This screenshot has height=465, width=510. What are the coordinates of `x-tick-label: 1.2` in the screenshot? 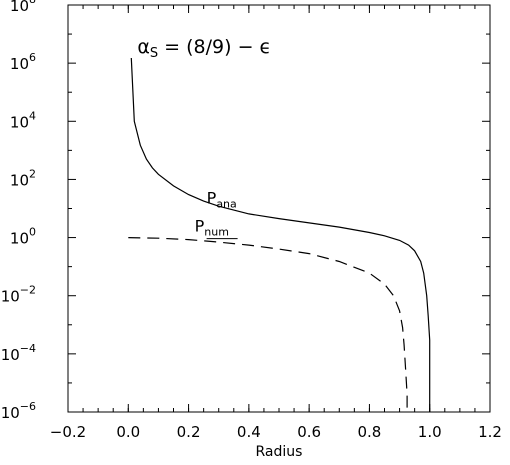 It's located at (490, 432).